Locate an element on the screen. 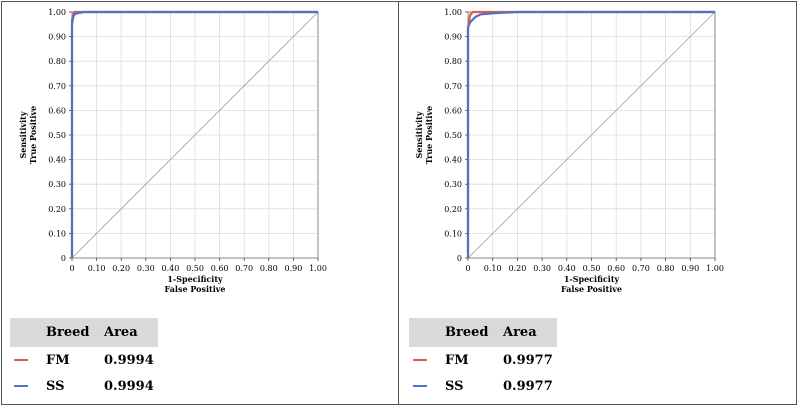 The height and width of the screenshot is (409, 800). legend-table-left: Breed Area FM 0.9994 SS 0.9994 is located at coordinates (84, 358).